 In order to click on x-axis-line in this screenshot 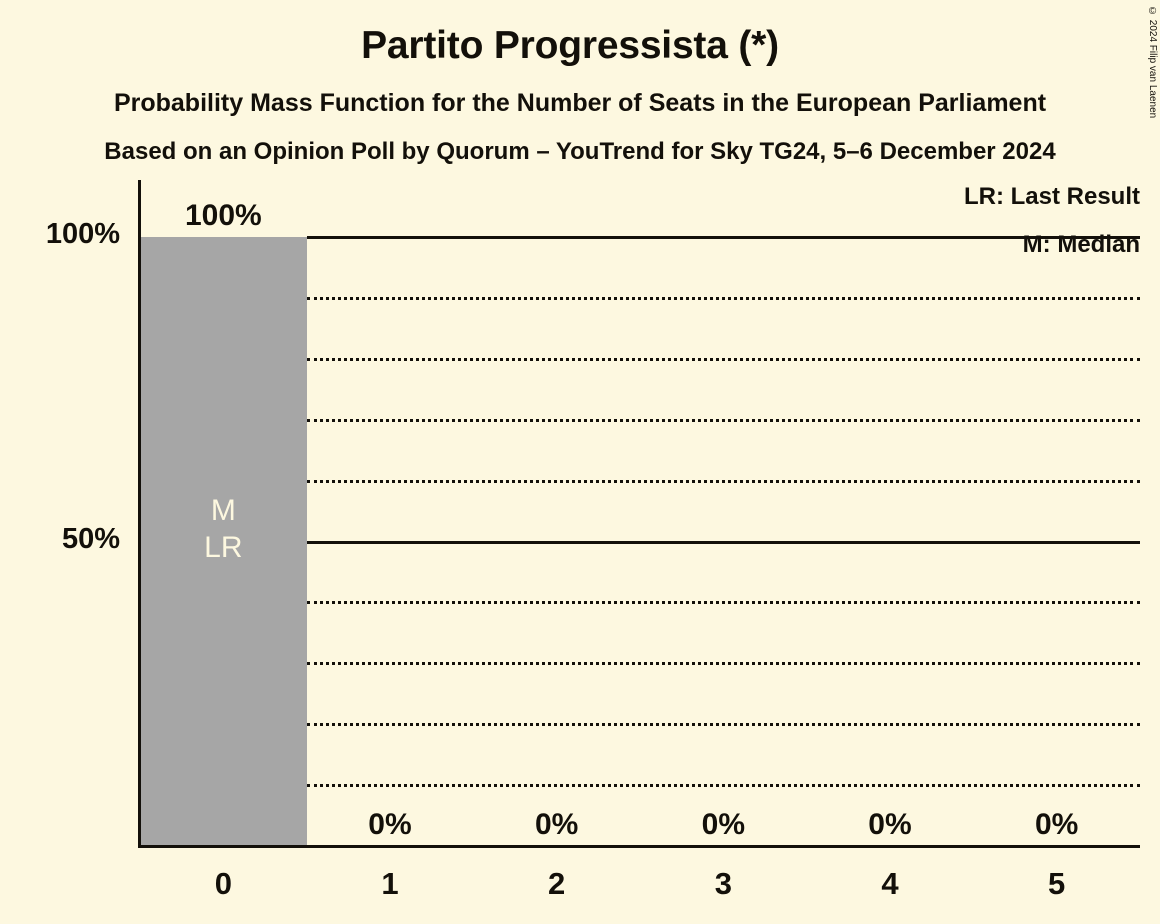, I will do `click(639, 846)`.